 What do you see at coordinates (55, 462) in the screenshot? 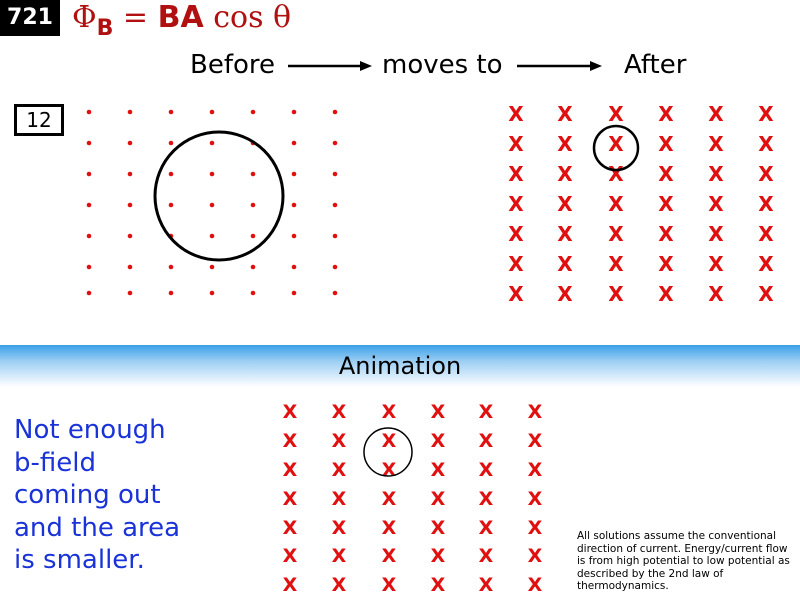
I see `explanation-line: b-field` at bounding box center [55, 462].